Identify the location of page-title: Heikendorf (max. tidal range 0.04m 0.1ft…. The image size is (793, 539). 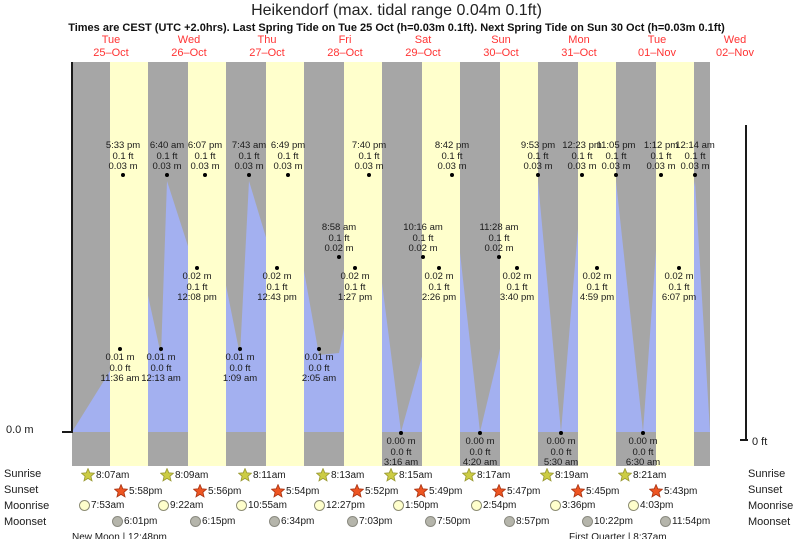
(396, 10).